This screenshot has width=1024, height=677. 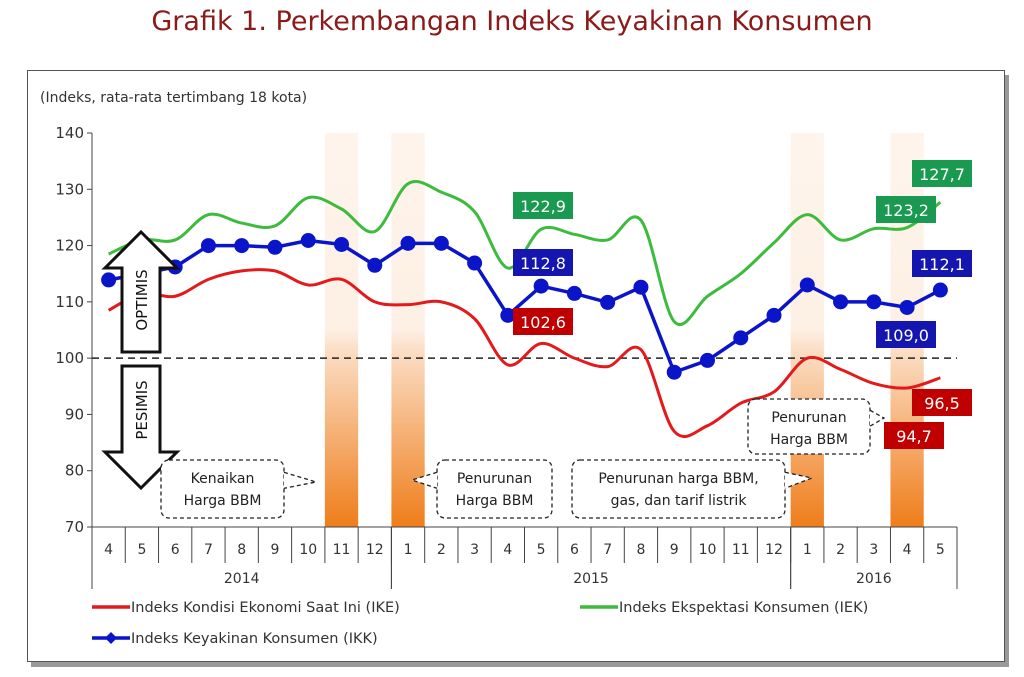 I want to click on x-tick-label: 6, so click(x=175, y=550).